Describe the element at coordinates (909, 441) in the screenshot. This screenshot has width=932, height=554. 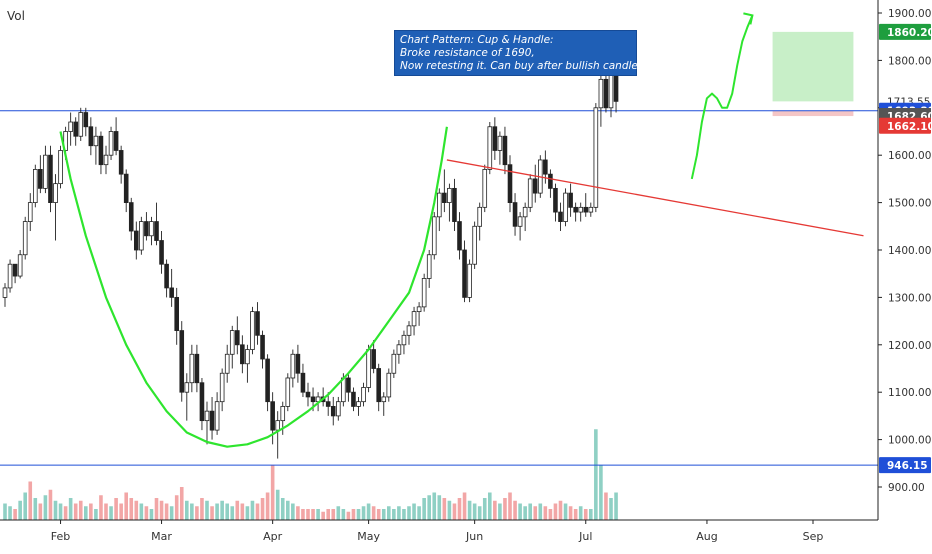
I see `y-tick-label: 1000.00` at that location.